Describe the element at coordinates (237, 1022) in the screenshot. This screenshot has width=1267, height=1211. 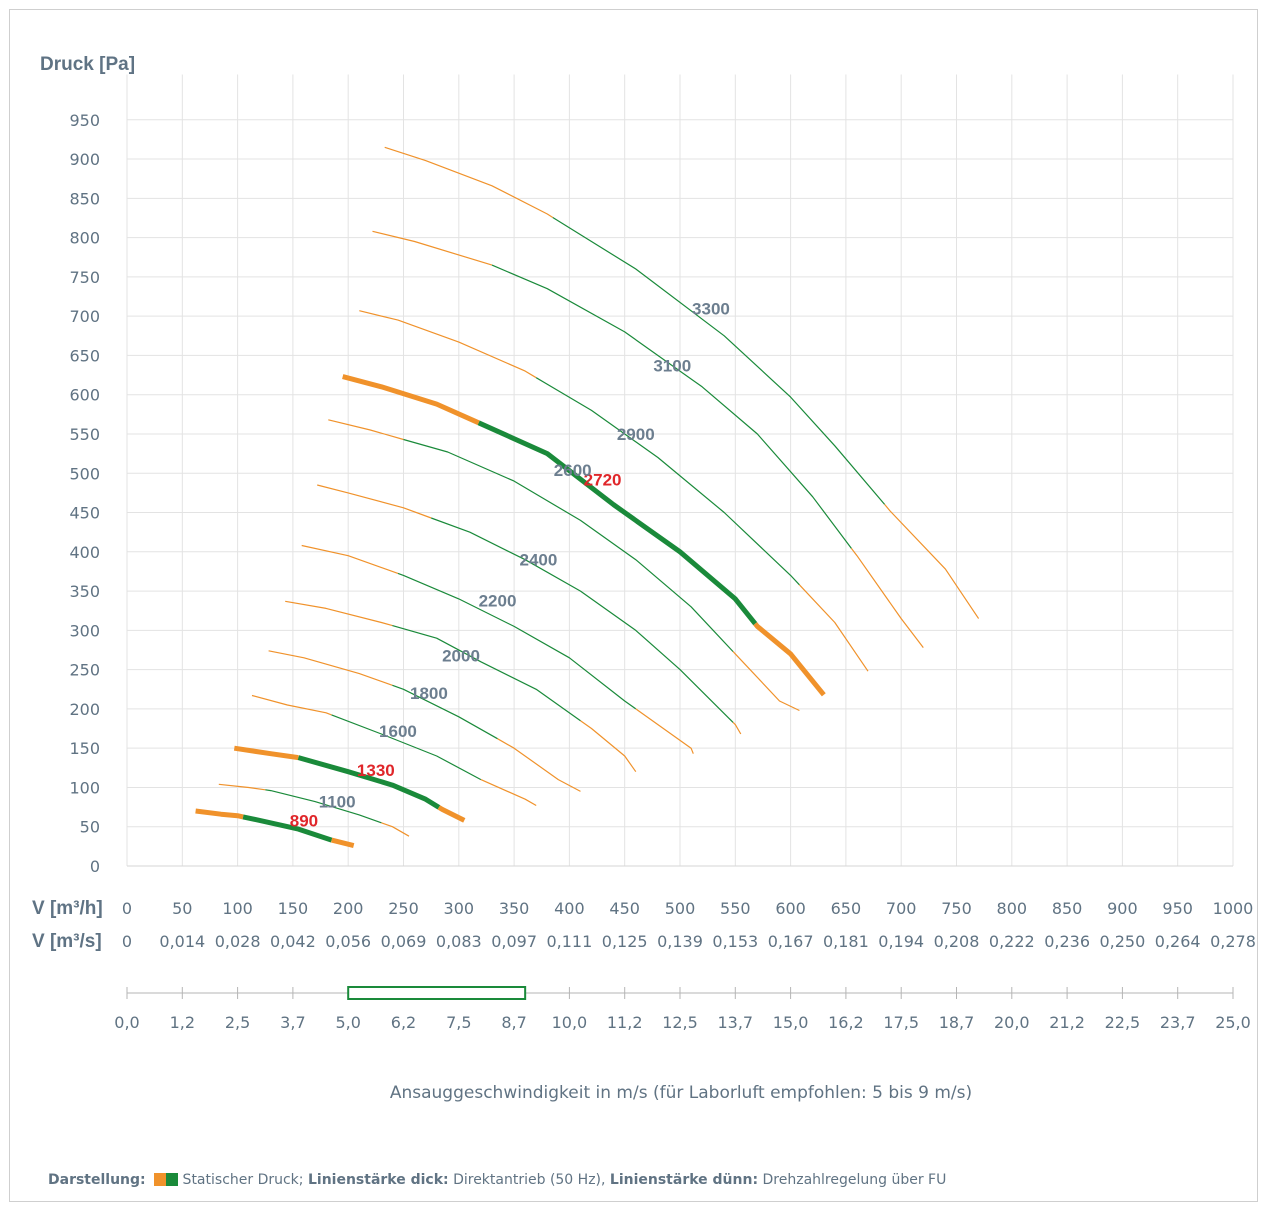
I see `velocity-tick-label: 2,5` at that location.